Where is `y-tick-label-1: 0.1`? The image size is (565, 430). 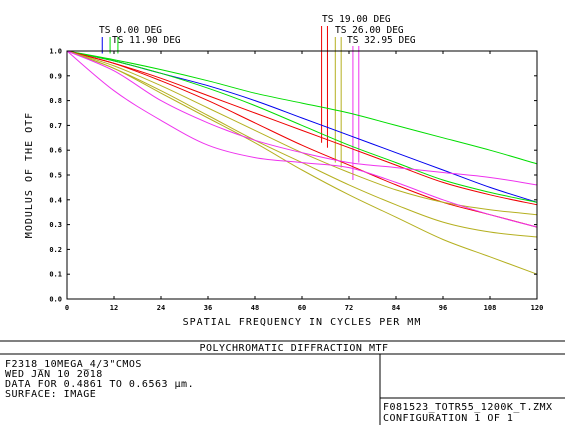 y-tick-label-1: 0.1 is located at coordinates (55, 275).